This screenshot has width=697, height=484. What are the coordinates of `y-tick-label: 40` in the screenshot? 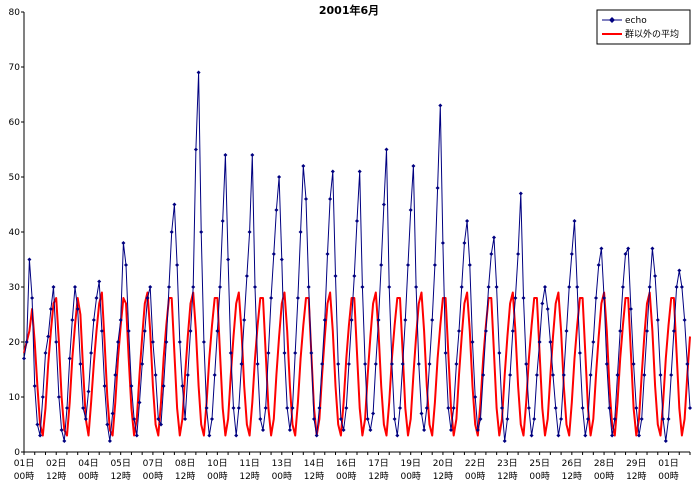 It's located at (15, 233).